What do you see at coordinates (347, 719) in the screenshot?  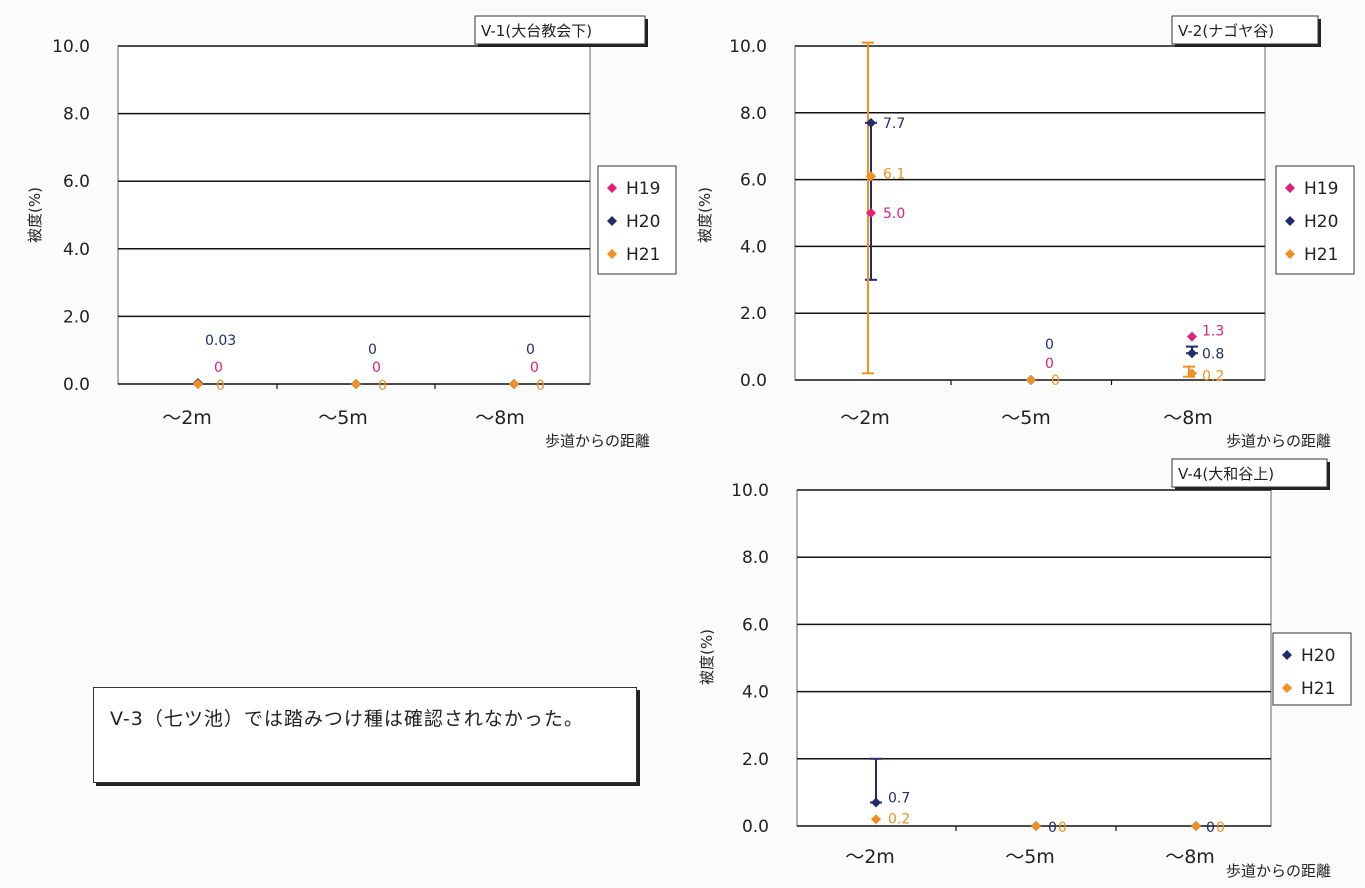 I see `note-text: V-3（七ツ池）では踏みつけ種は確認されなかった。` at bounding box center [347, 719].